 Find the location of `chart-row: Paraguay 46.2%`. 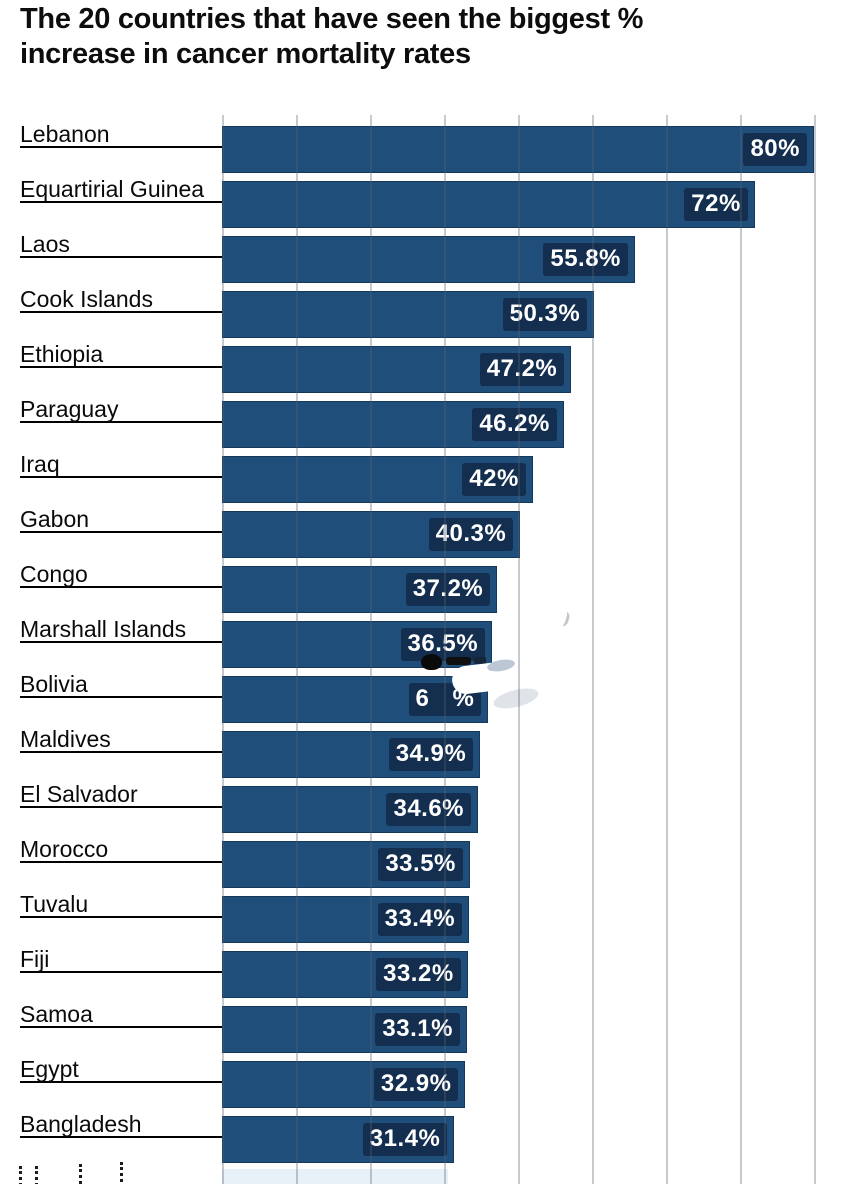

chart-row: Paraguay 46.2% is located at coordinates (432, 424).